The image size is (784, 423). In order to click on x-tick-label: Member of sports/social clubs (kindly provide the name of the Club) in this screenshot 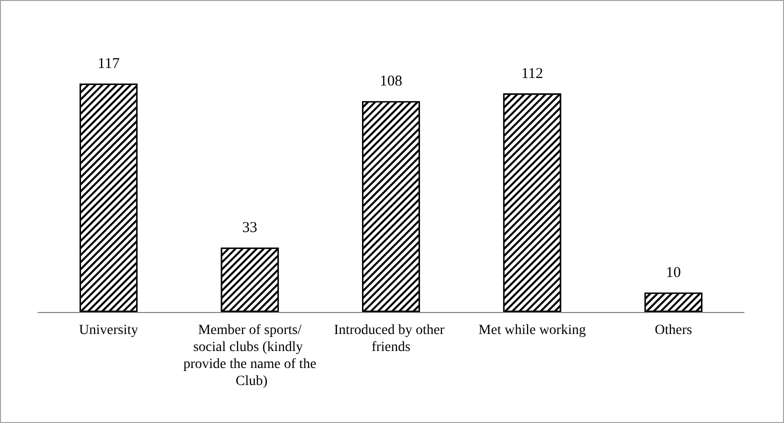, I will do `click(249, 356)`.